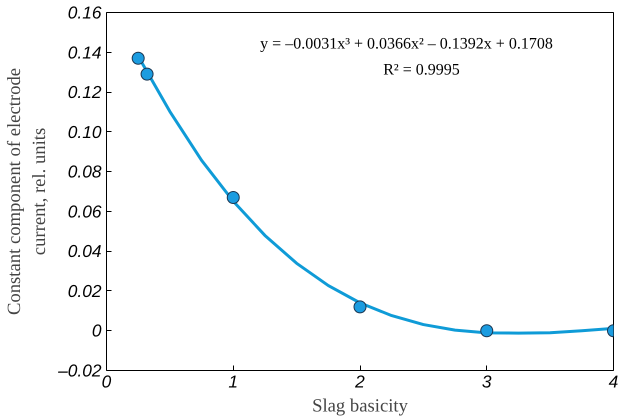 Image resolution: width=625 pixels, height=419 pixels. What do you see at coordinates (421, 70) in the screenshot?
I see `annotation: R² = 0.9995` at bounding box center [421, 70].